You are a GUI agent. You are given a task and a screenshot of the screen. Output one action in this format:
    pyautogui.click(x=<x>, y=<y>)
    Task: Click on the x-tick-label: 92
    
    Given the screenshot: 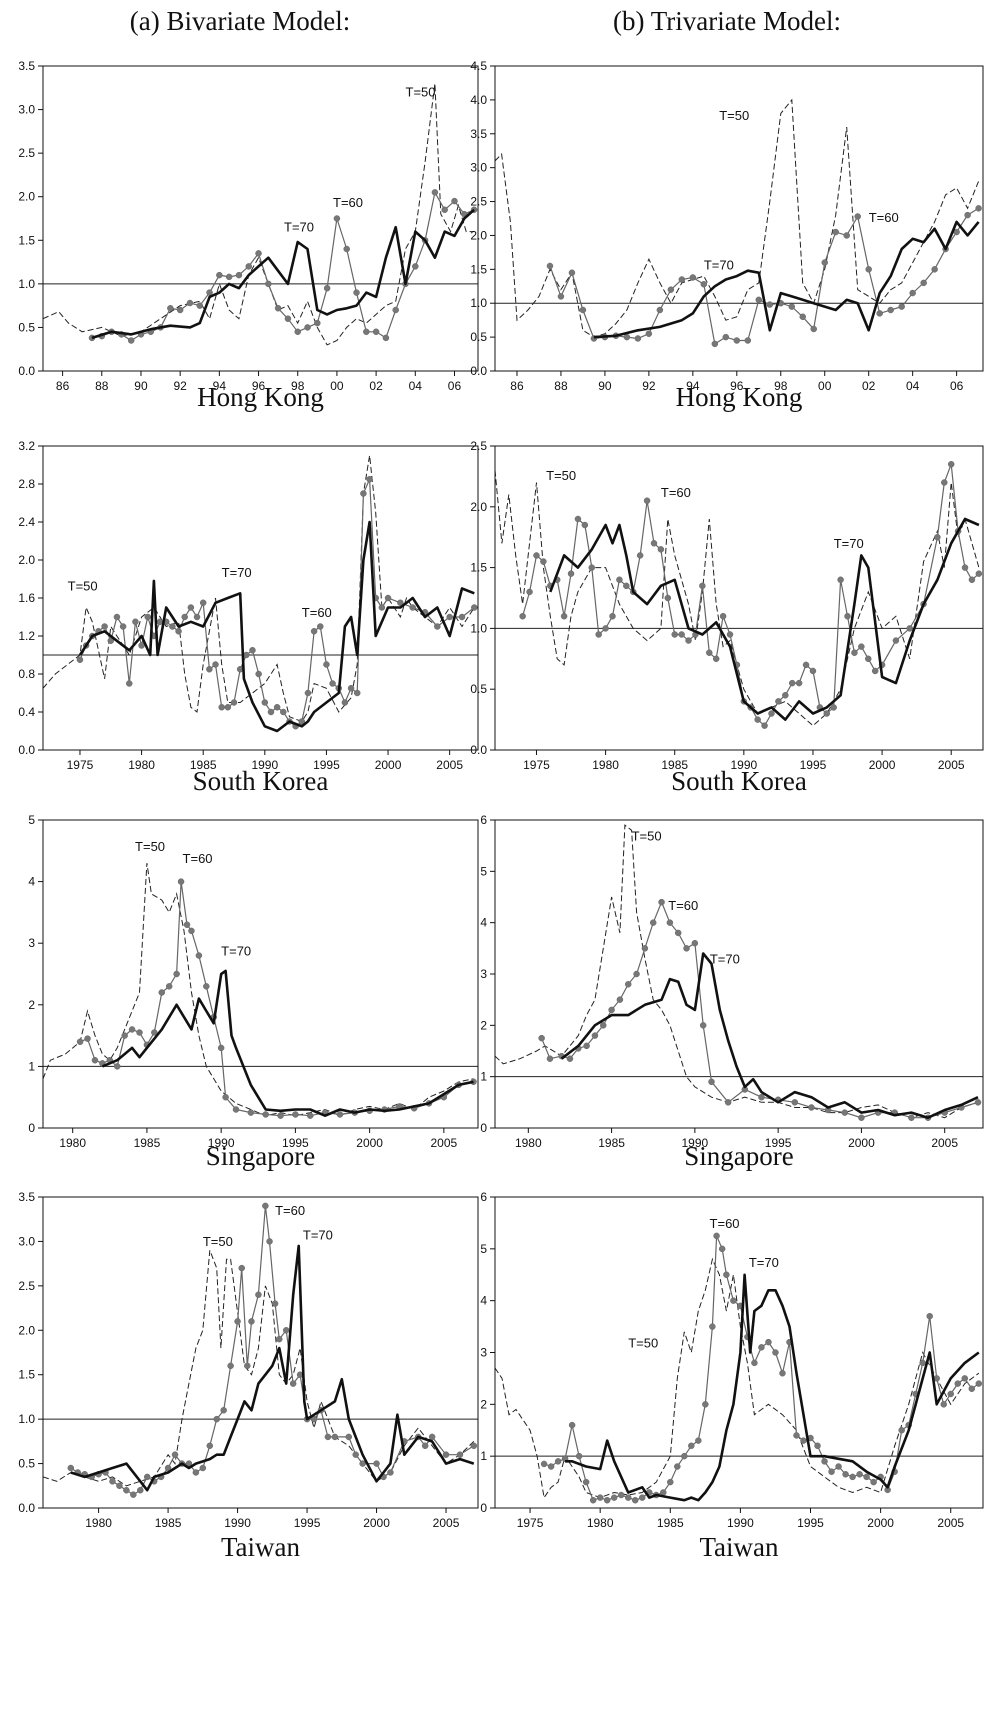 What is the action you would take?
    pyautogui.click(x=649, y=386)
    